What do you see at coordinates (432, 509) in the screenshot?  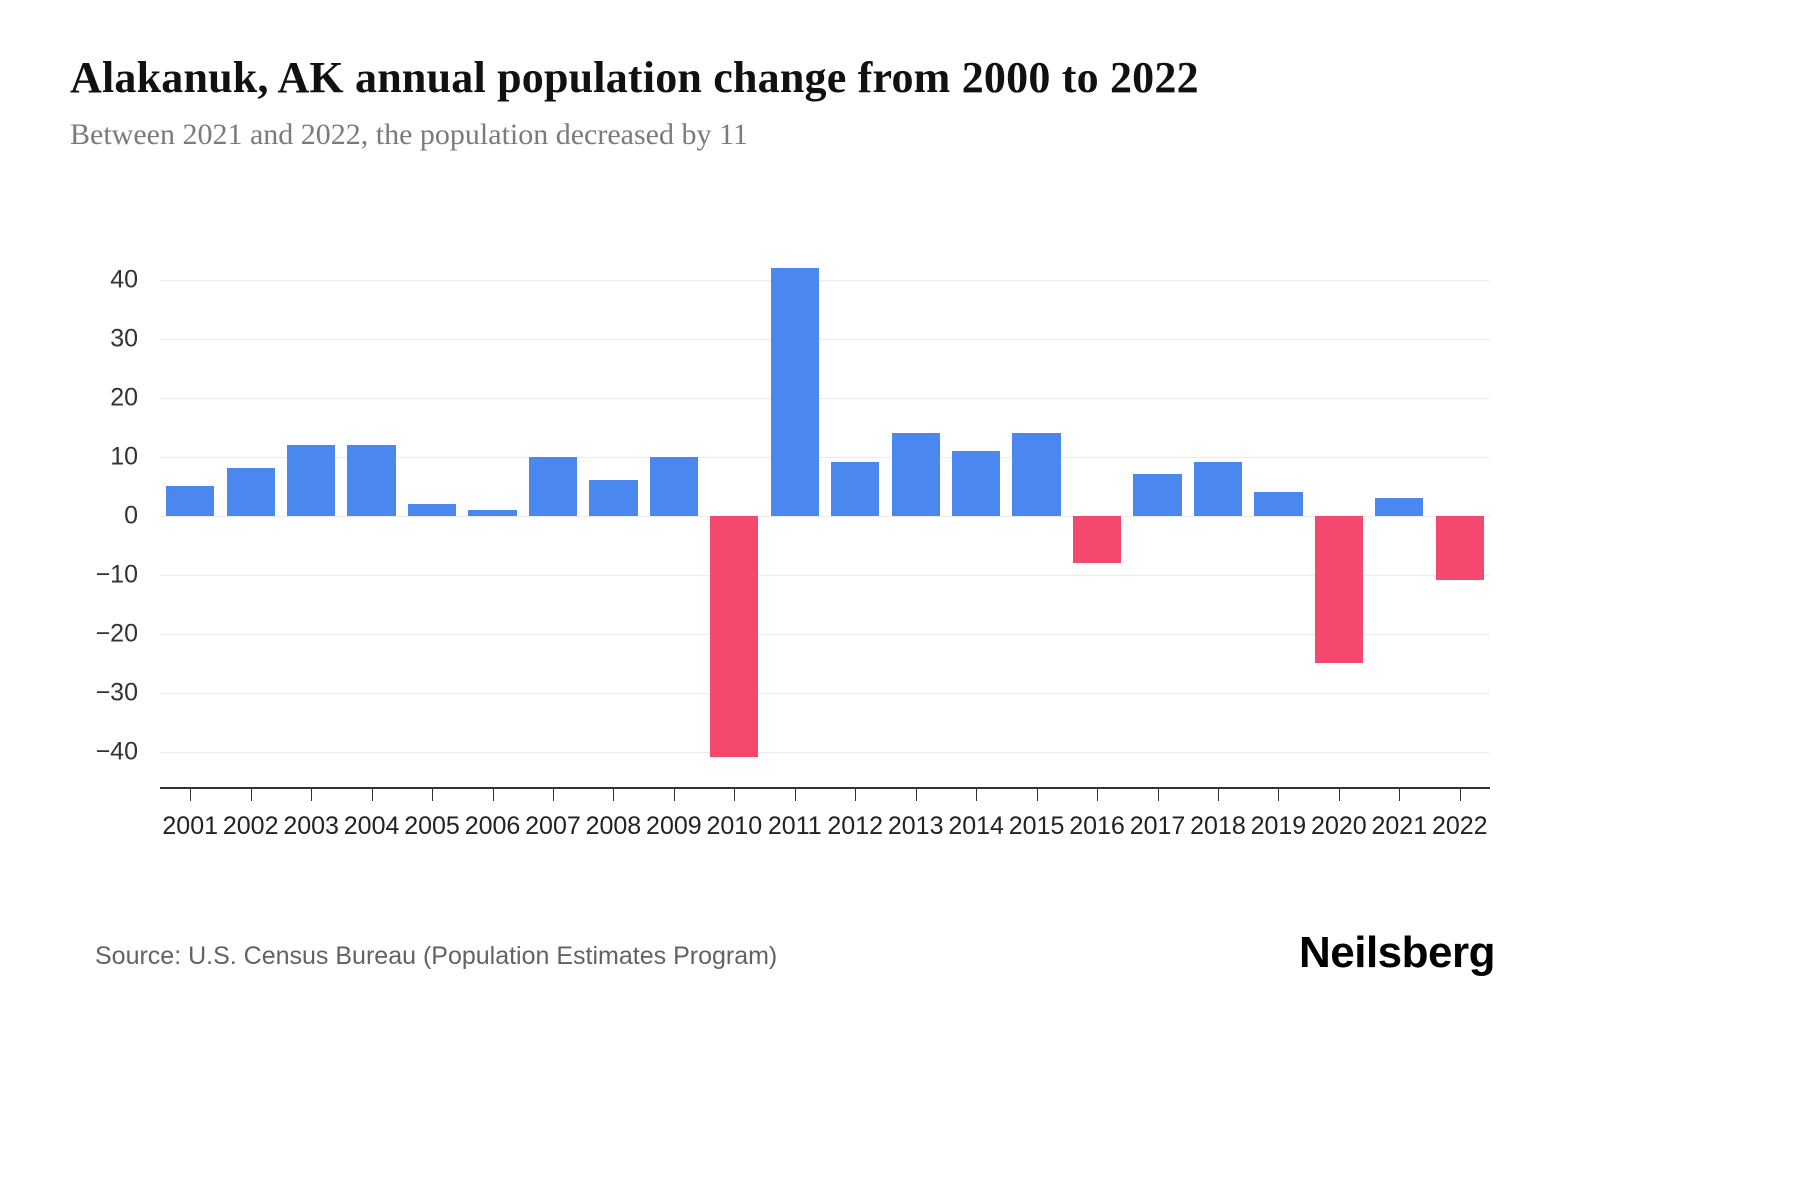 I see `bar-2005` at bounding box center [432, 509].